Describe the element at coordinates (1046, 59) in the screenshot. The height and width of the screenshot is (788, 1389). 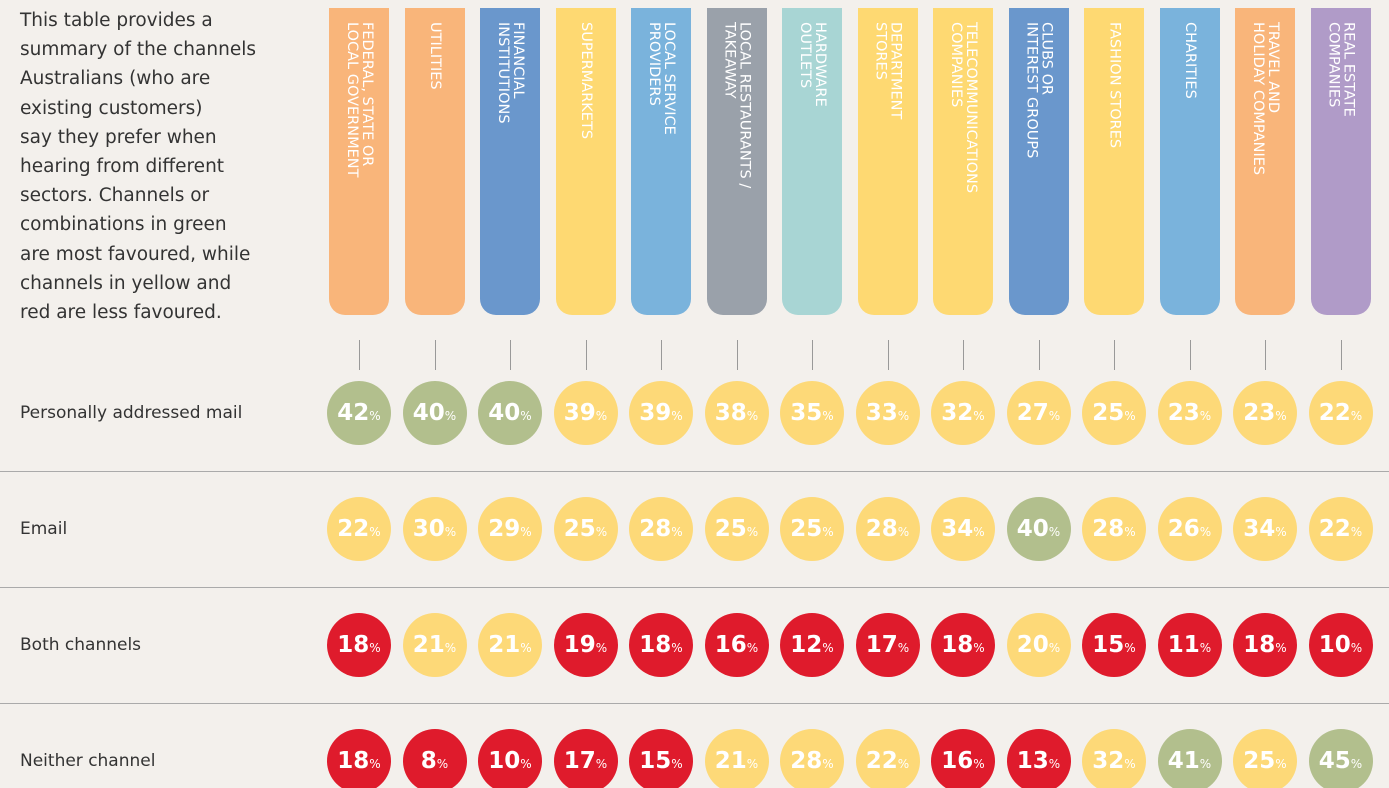
I see `header-line: CLUBS OR` at that location.